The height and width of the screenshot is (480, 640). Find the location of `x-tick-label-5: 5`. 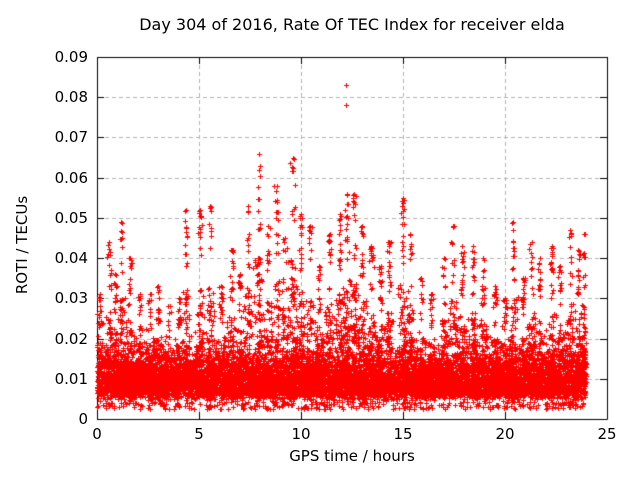

x-tick-label-5: 5 is located at coordinates (199, 434).